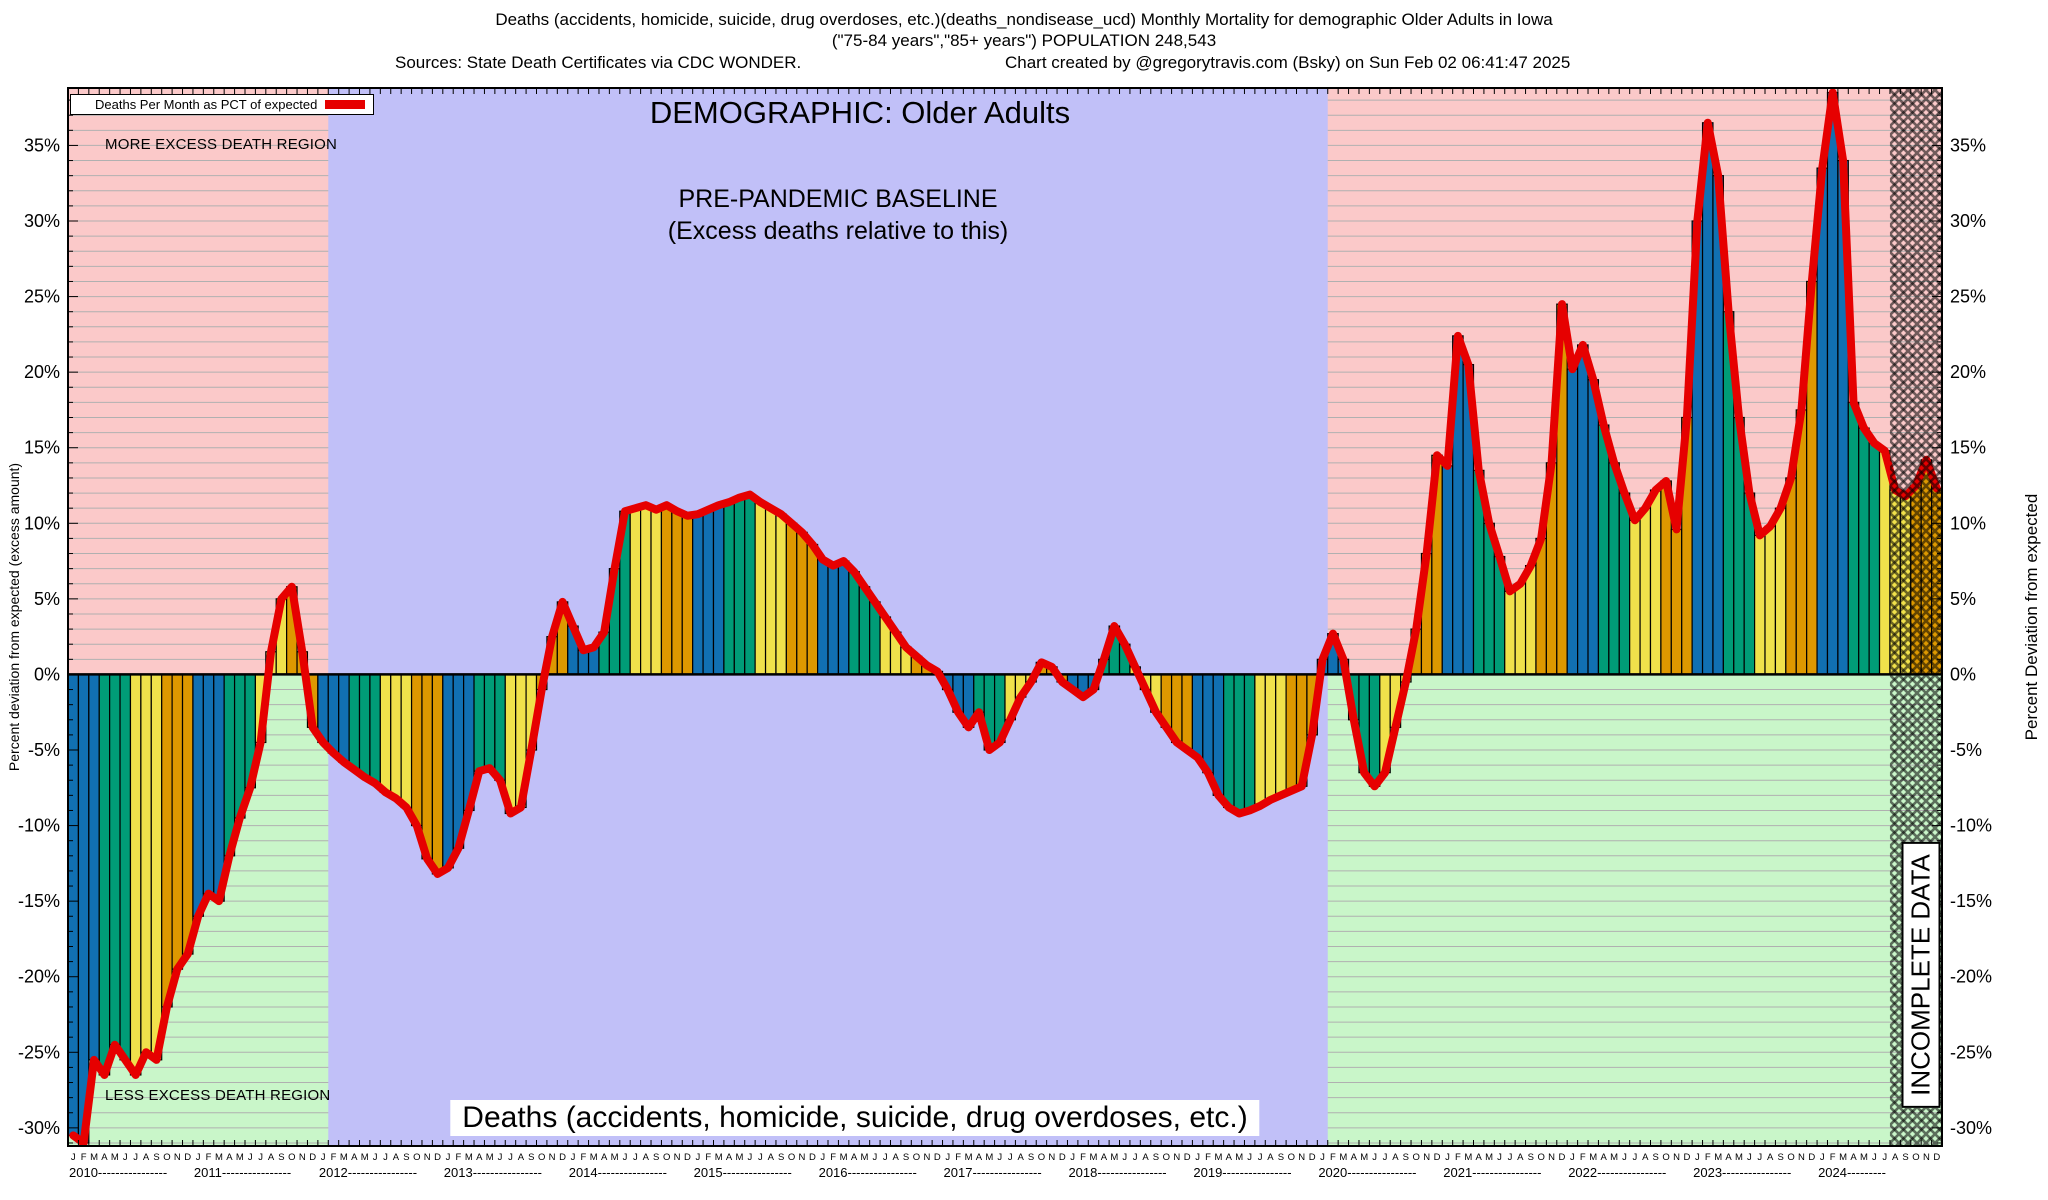 This screenshot has height=1200, width=2048. I want to click on x-axis-year-label: 2024---------, so click(1852, 1172).